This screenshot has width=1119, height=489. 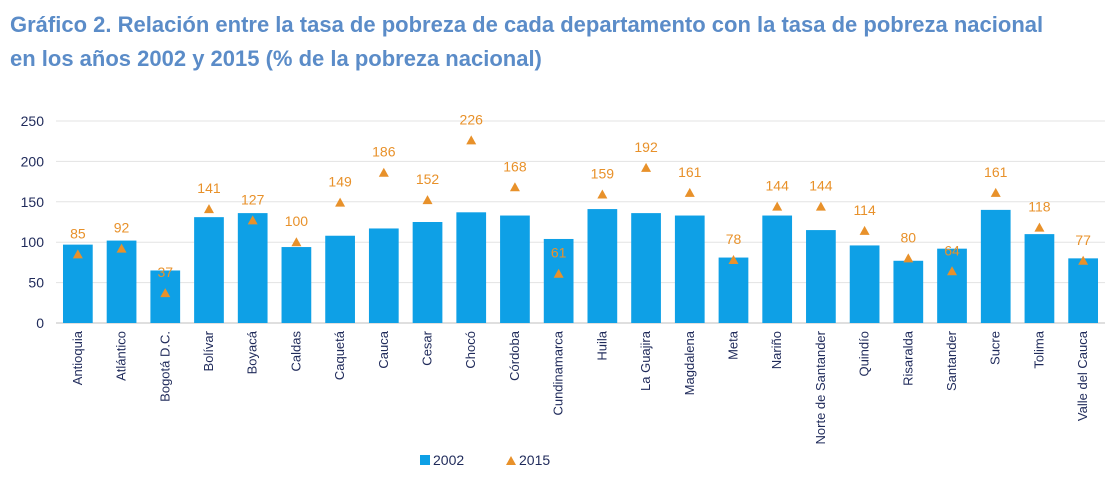 I want to click on data-label-2015: 114, so click(x=864, y=210).